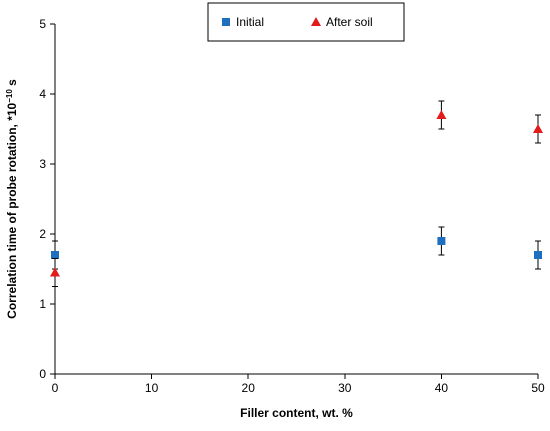  Describe the element at coordinates (42, 374) in the screenshot. I see `y-tick-label: 0` at that location.